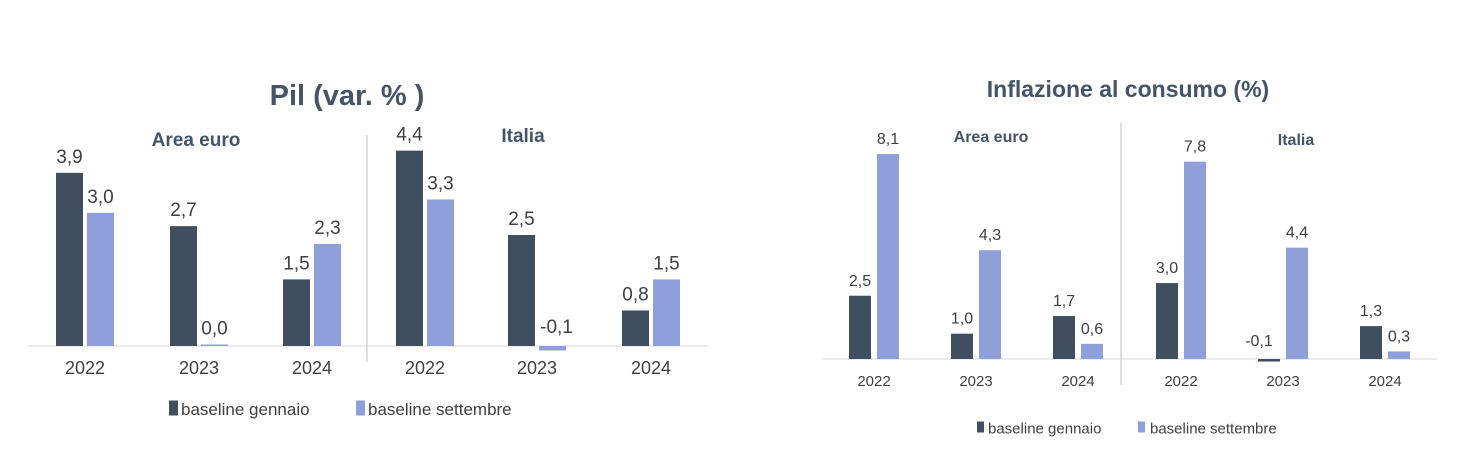 This screenshot has width=1463, height=466. I want to click on data-label: 2,7, so click(183, 210).